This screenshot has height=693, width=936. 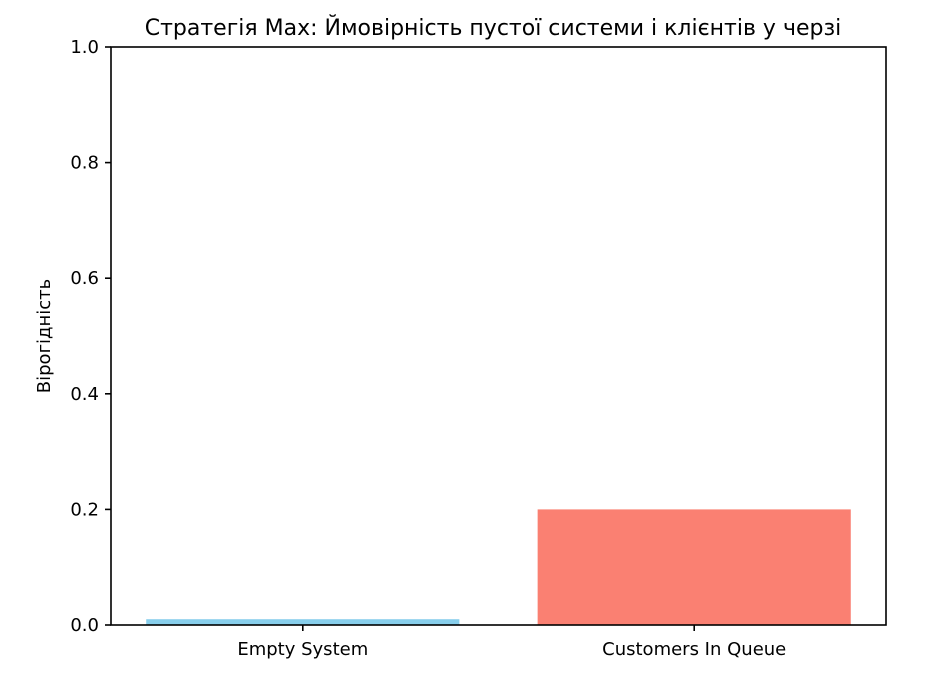 I want to click on y-tick-label: 0.4, so click(x=84, y=394).